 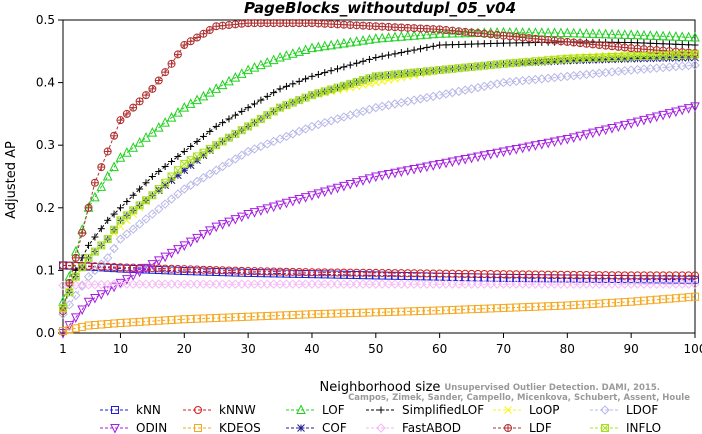 I want to click on legend-marker-inflo, so click(x=605, y=428).